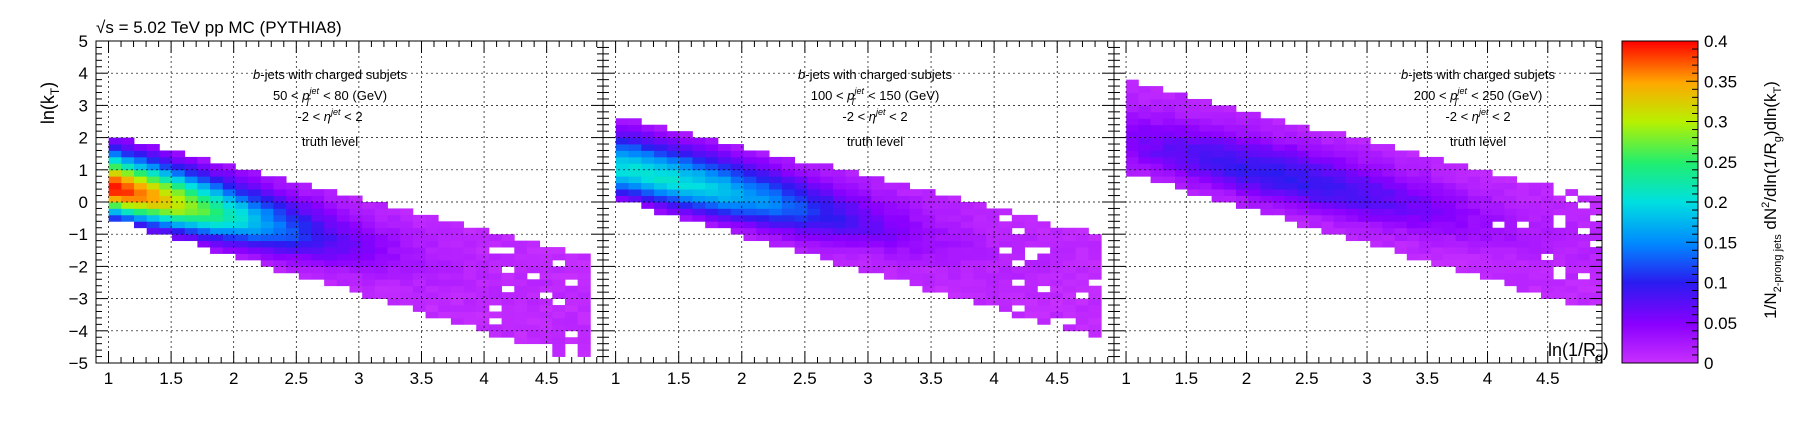  I want to click on colorbar-tick-label: 0, so click(1708, 363).